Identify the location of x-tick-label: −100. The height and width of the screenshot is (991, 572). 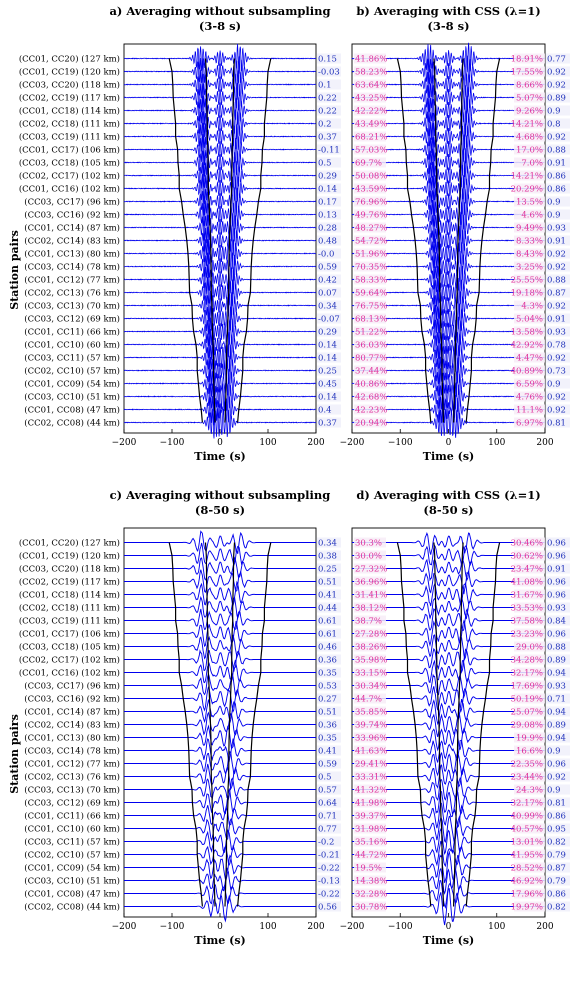
(172, 927).